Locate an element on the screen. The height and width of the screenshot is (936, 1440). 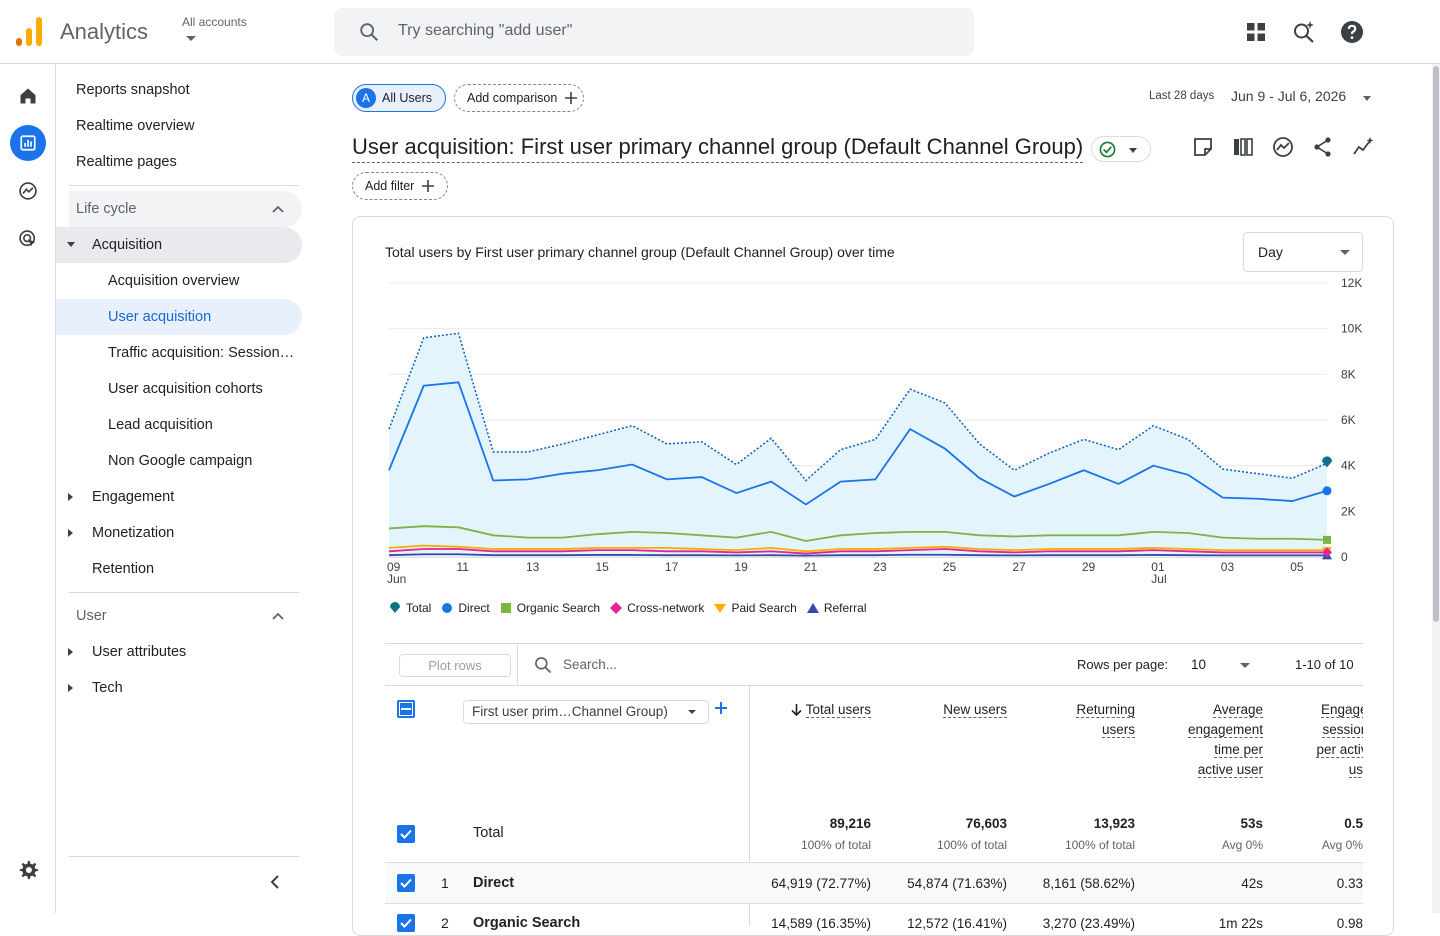
compare-columns-icon is located at coordinates (1243, 147).